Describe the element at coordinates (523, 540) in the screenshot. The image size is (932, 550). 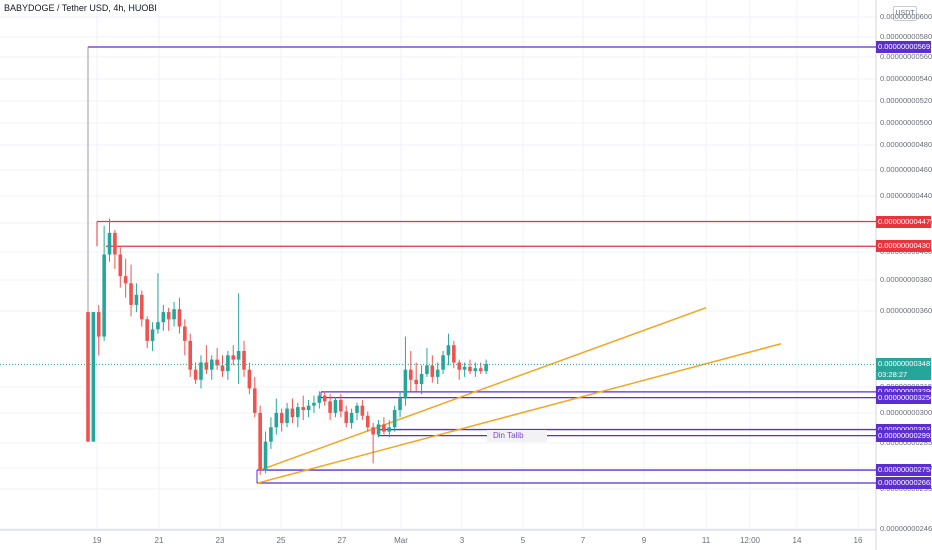
I see `x-tick-label: 5` at that location.